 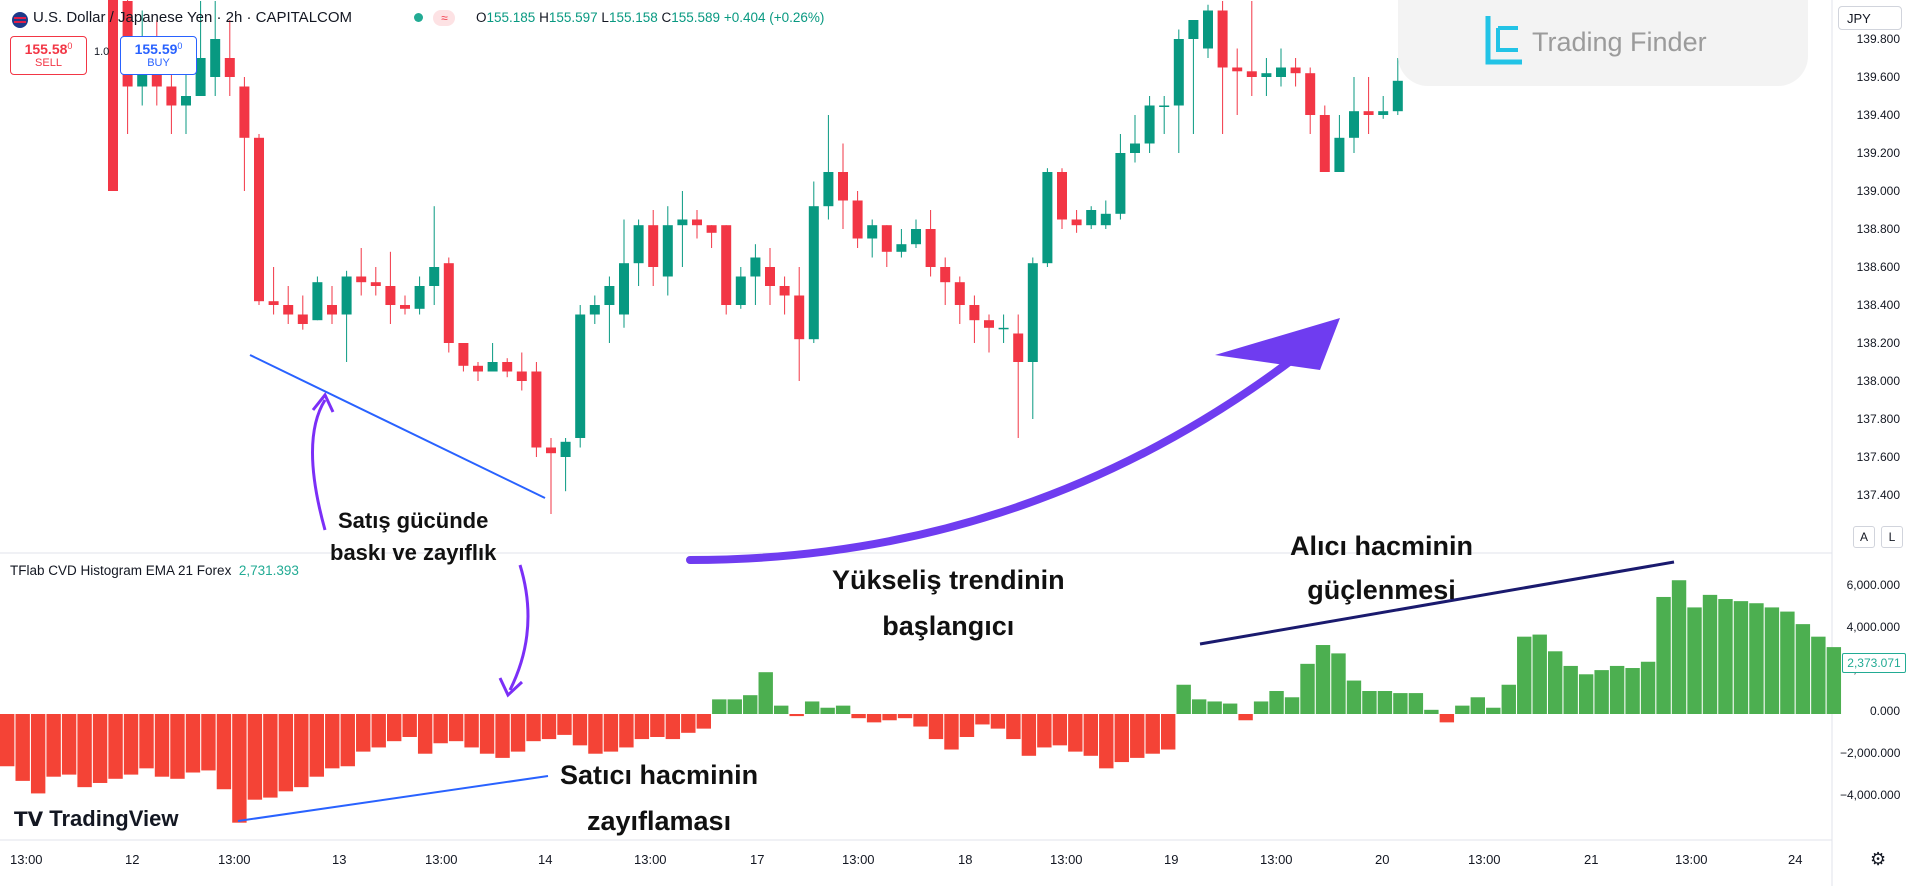 I want to click on candle-body, so click(x=740, y=290).